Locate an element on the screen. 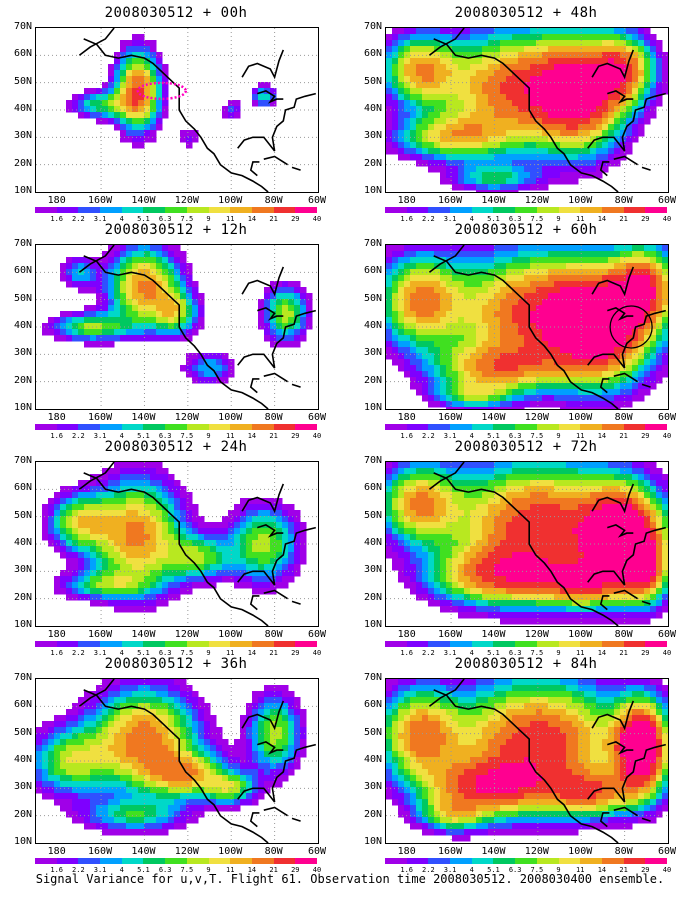 The image size is (700, 900). colorbar-label: 7.5 is located at coordinates (187, 219).